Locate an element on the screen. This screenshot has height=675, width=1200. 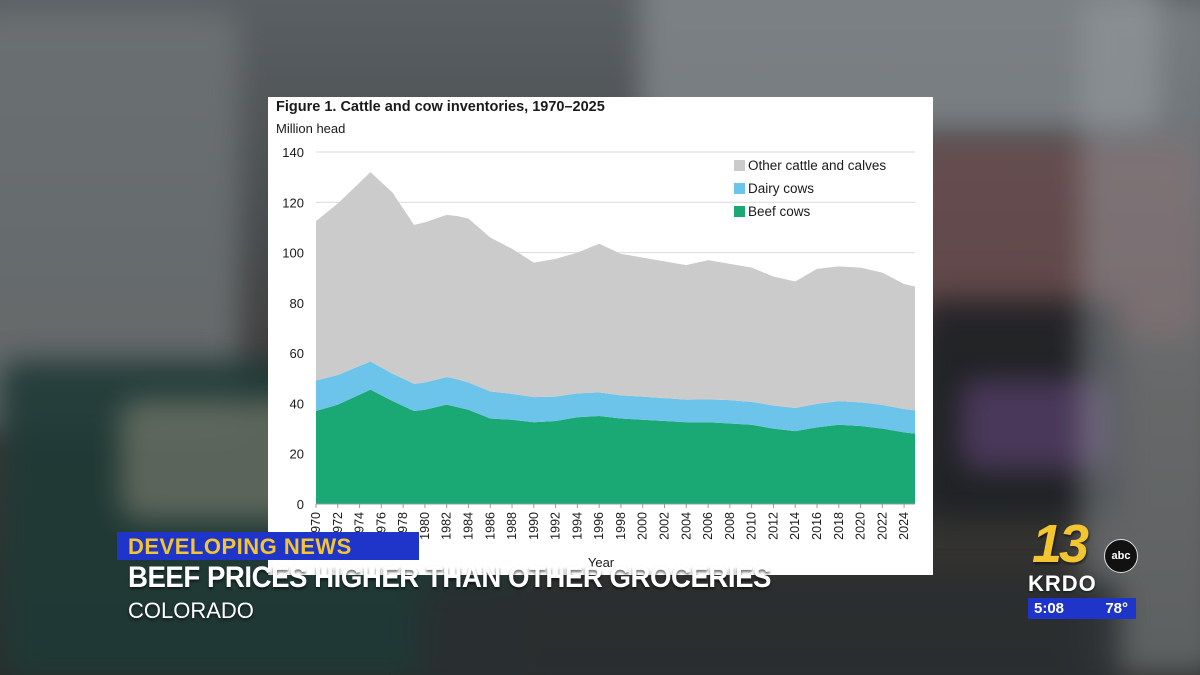
x-tick-label: 2014 is located at coordinates (795, 526).